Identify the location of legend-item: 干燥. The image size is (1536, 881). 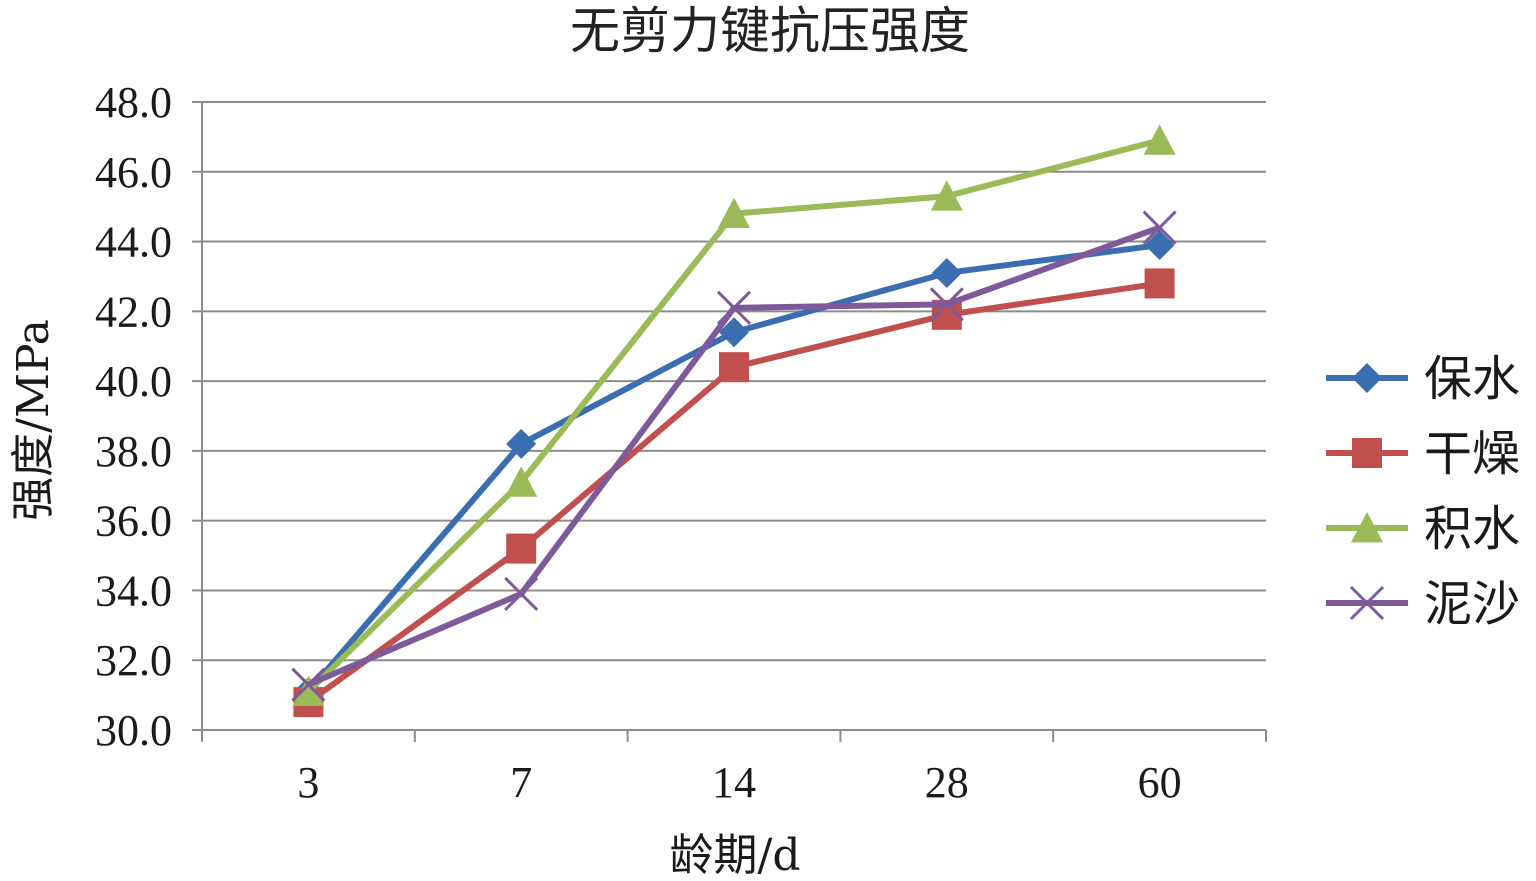
(1423, 454).